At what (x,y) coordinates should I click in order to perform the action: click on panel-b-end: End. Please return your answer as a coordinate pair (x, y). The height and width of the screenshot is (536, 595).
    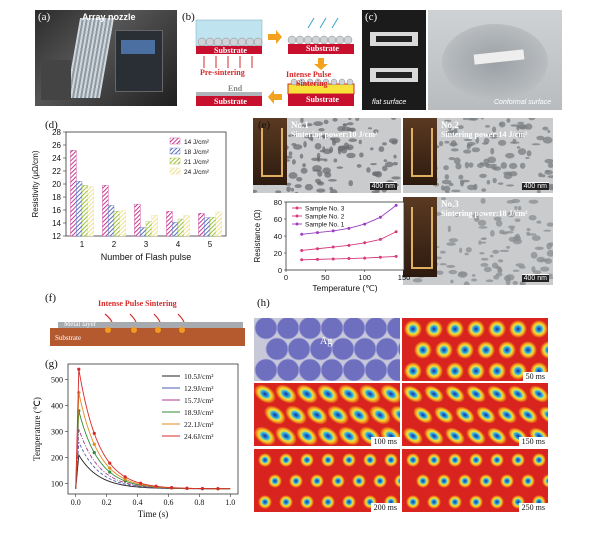
    Looking at the image, I should click on (235, 88).